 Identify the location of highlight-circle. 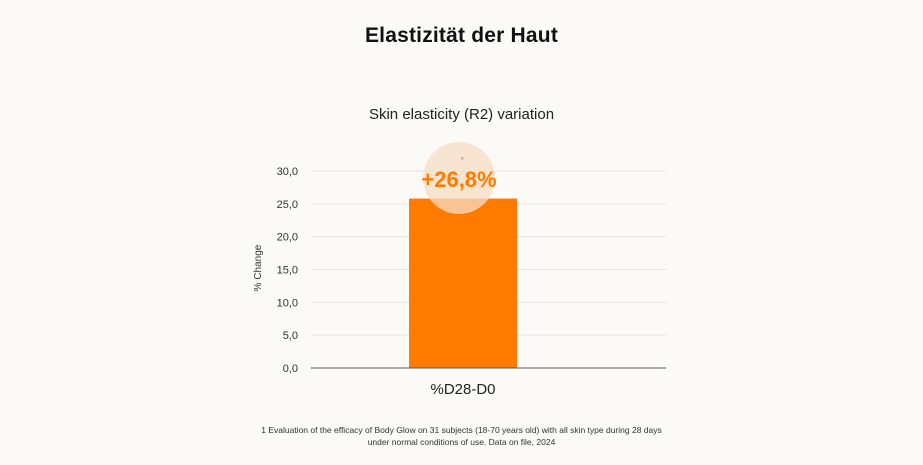
(459, 178).